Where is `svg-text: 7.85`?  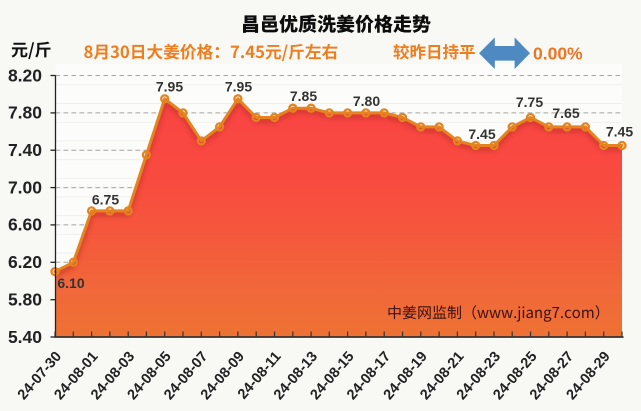
svg-text: 7.85 is located at coordinates (303, 96).